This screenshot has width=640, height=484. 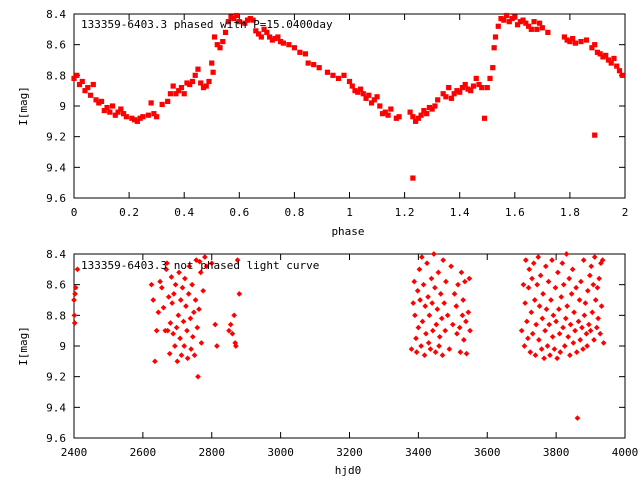 What do you see at coordinates (625, 452) in the screenshot?
I see `x-tick-label: 4000` at bounding box center [625, 452].